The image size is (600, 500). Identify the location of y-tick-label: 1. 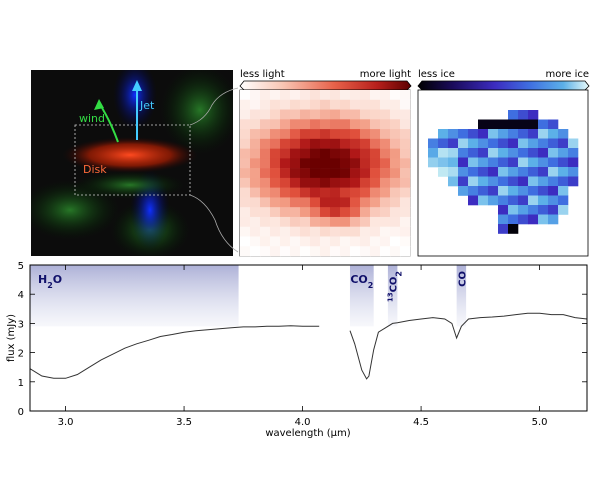
(21, 383).